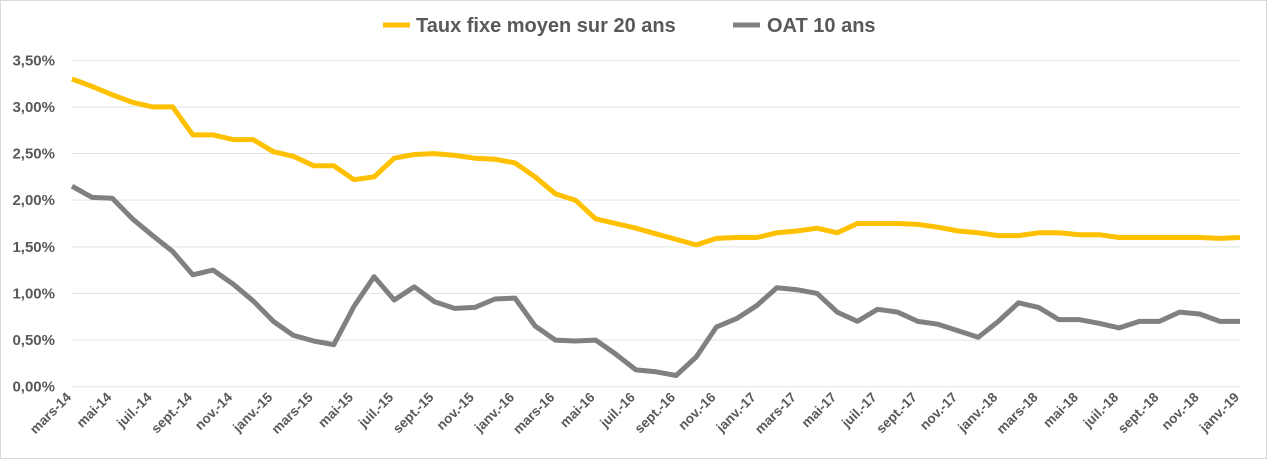 Image resolution: width=1267 pixels, height=459 pixels. I want to click on y-tick-label: 0,00%, so click(33, 387).